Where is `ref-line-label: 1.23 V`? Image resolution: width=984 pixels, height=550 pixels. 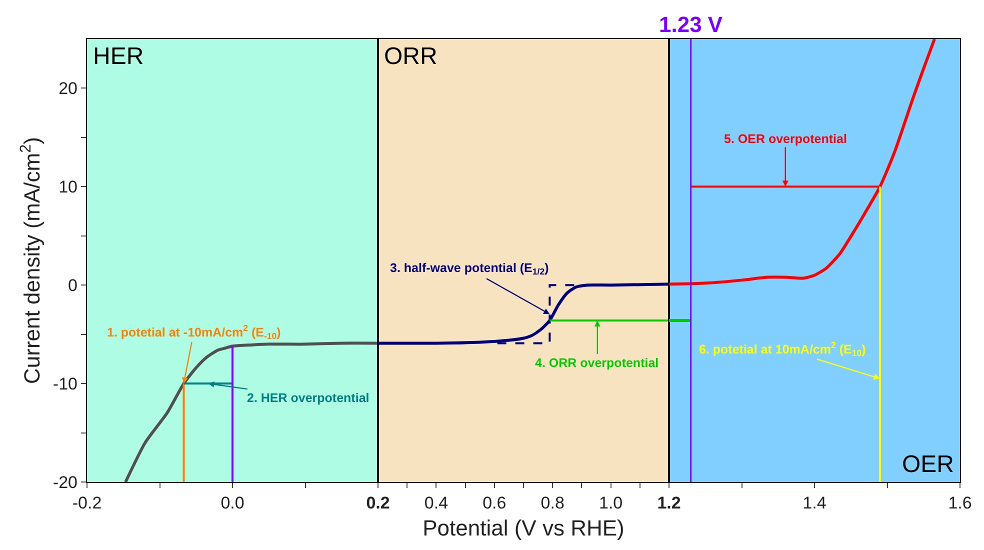
ref-line-label: 1.23 V is located at coordinates (691, 24).